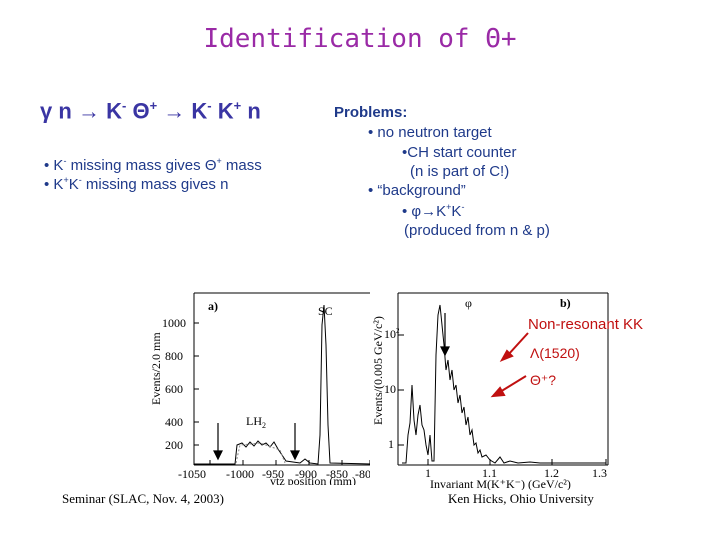 Image resolution: width=720 pixels, height=540 pixels. What do you see at coordinates (213, 306) in the screenshot?
I see `plot-a-panel-label: a)` at bounding box center [213, 306].